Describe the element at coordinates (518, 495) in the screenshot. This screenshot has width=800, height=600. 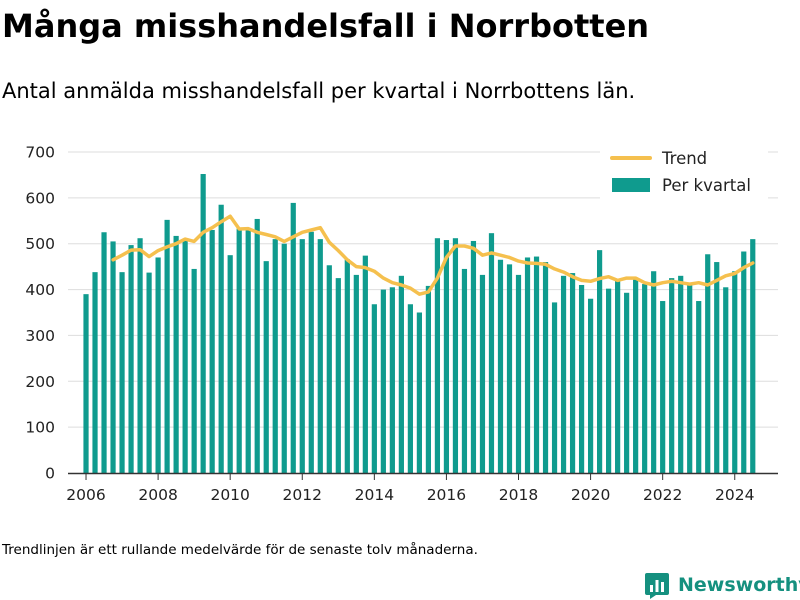
I see `x-tick-label: 2018` at that location.